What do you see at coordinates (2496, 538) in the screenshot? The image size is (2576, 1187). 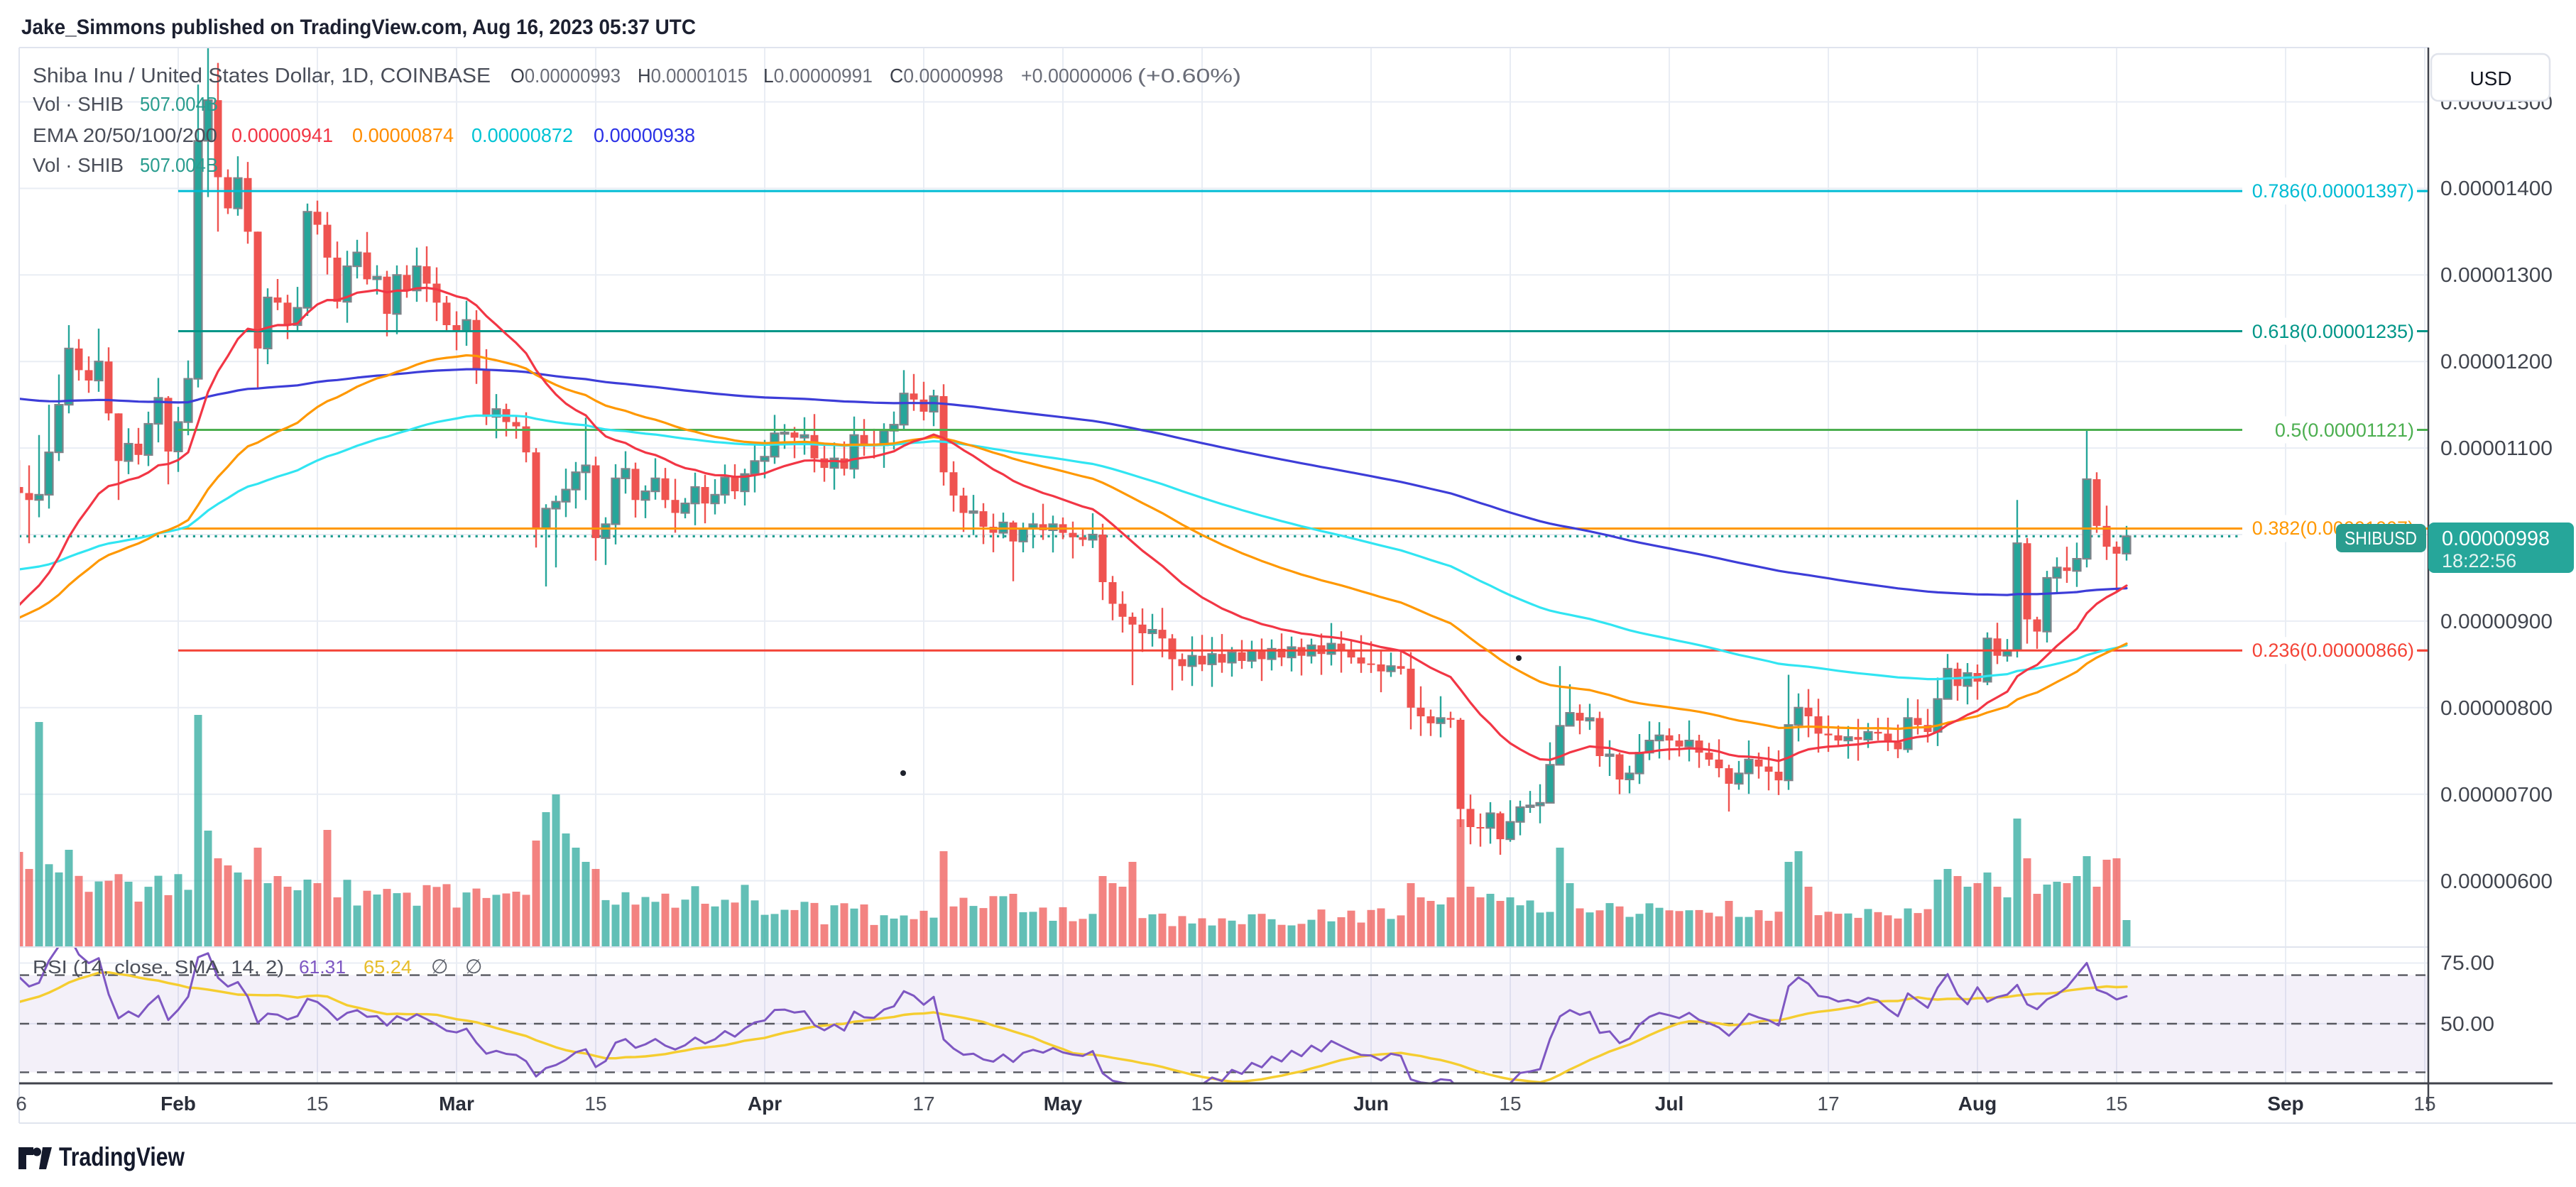 I see `svg-text: 0.00000998` at bounding box center [2496, 538].